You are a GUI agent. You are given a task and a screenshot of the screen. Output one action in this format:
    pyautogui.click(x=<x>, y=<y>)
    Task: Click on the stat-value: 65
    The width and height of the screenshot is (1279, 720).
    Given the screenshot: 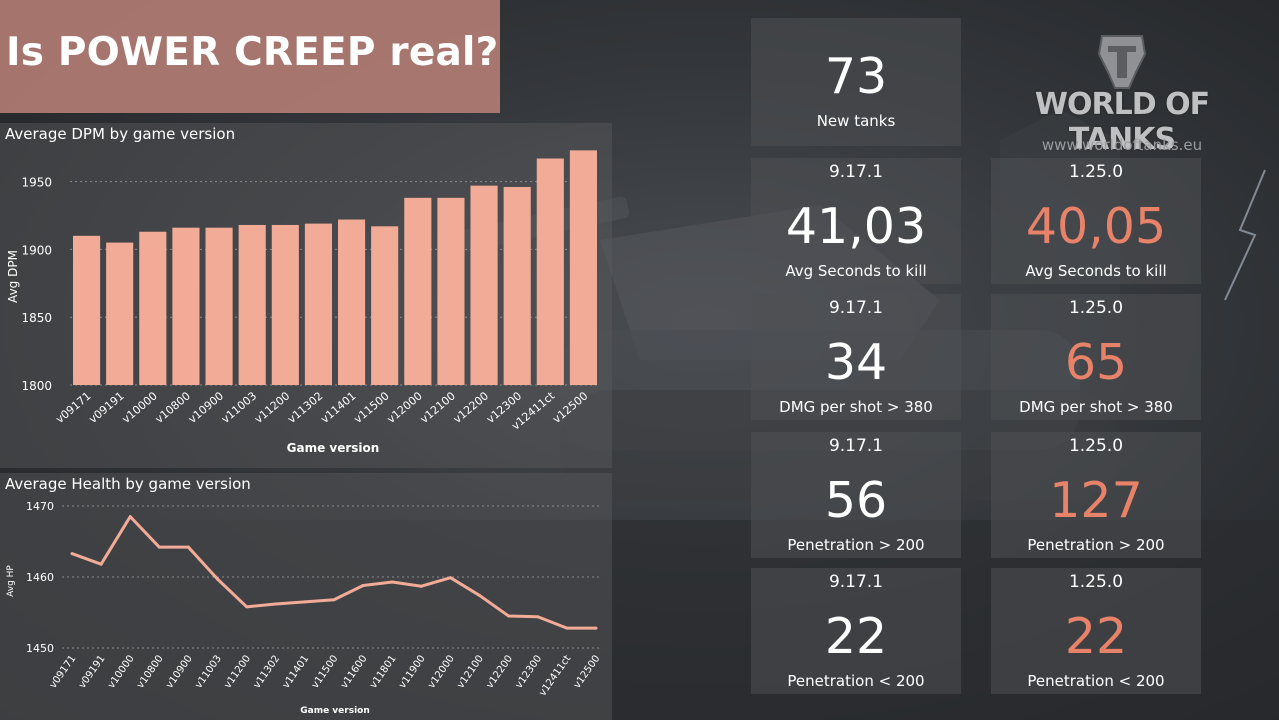 What is the action you would take?
    pyautogui.click(x=1096, y=362)
    